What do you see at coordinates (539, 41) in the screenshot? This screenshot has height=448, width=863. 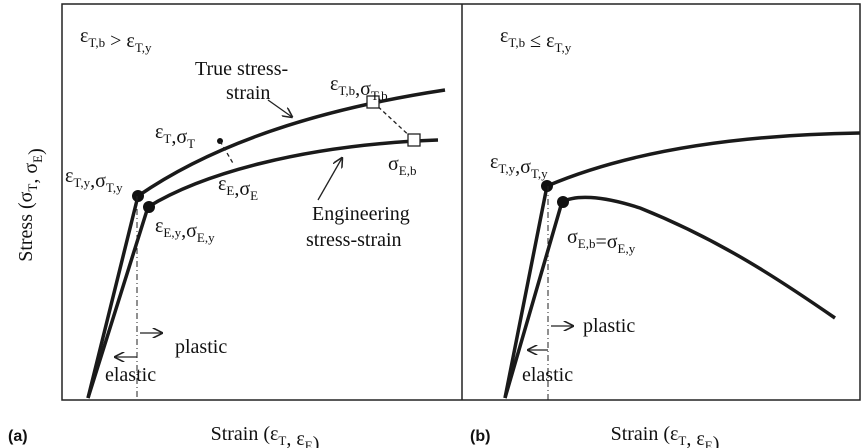 I see `text-part: ≤ ε` at bounding box center [539, 41].